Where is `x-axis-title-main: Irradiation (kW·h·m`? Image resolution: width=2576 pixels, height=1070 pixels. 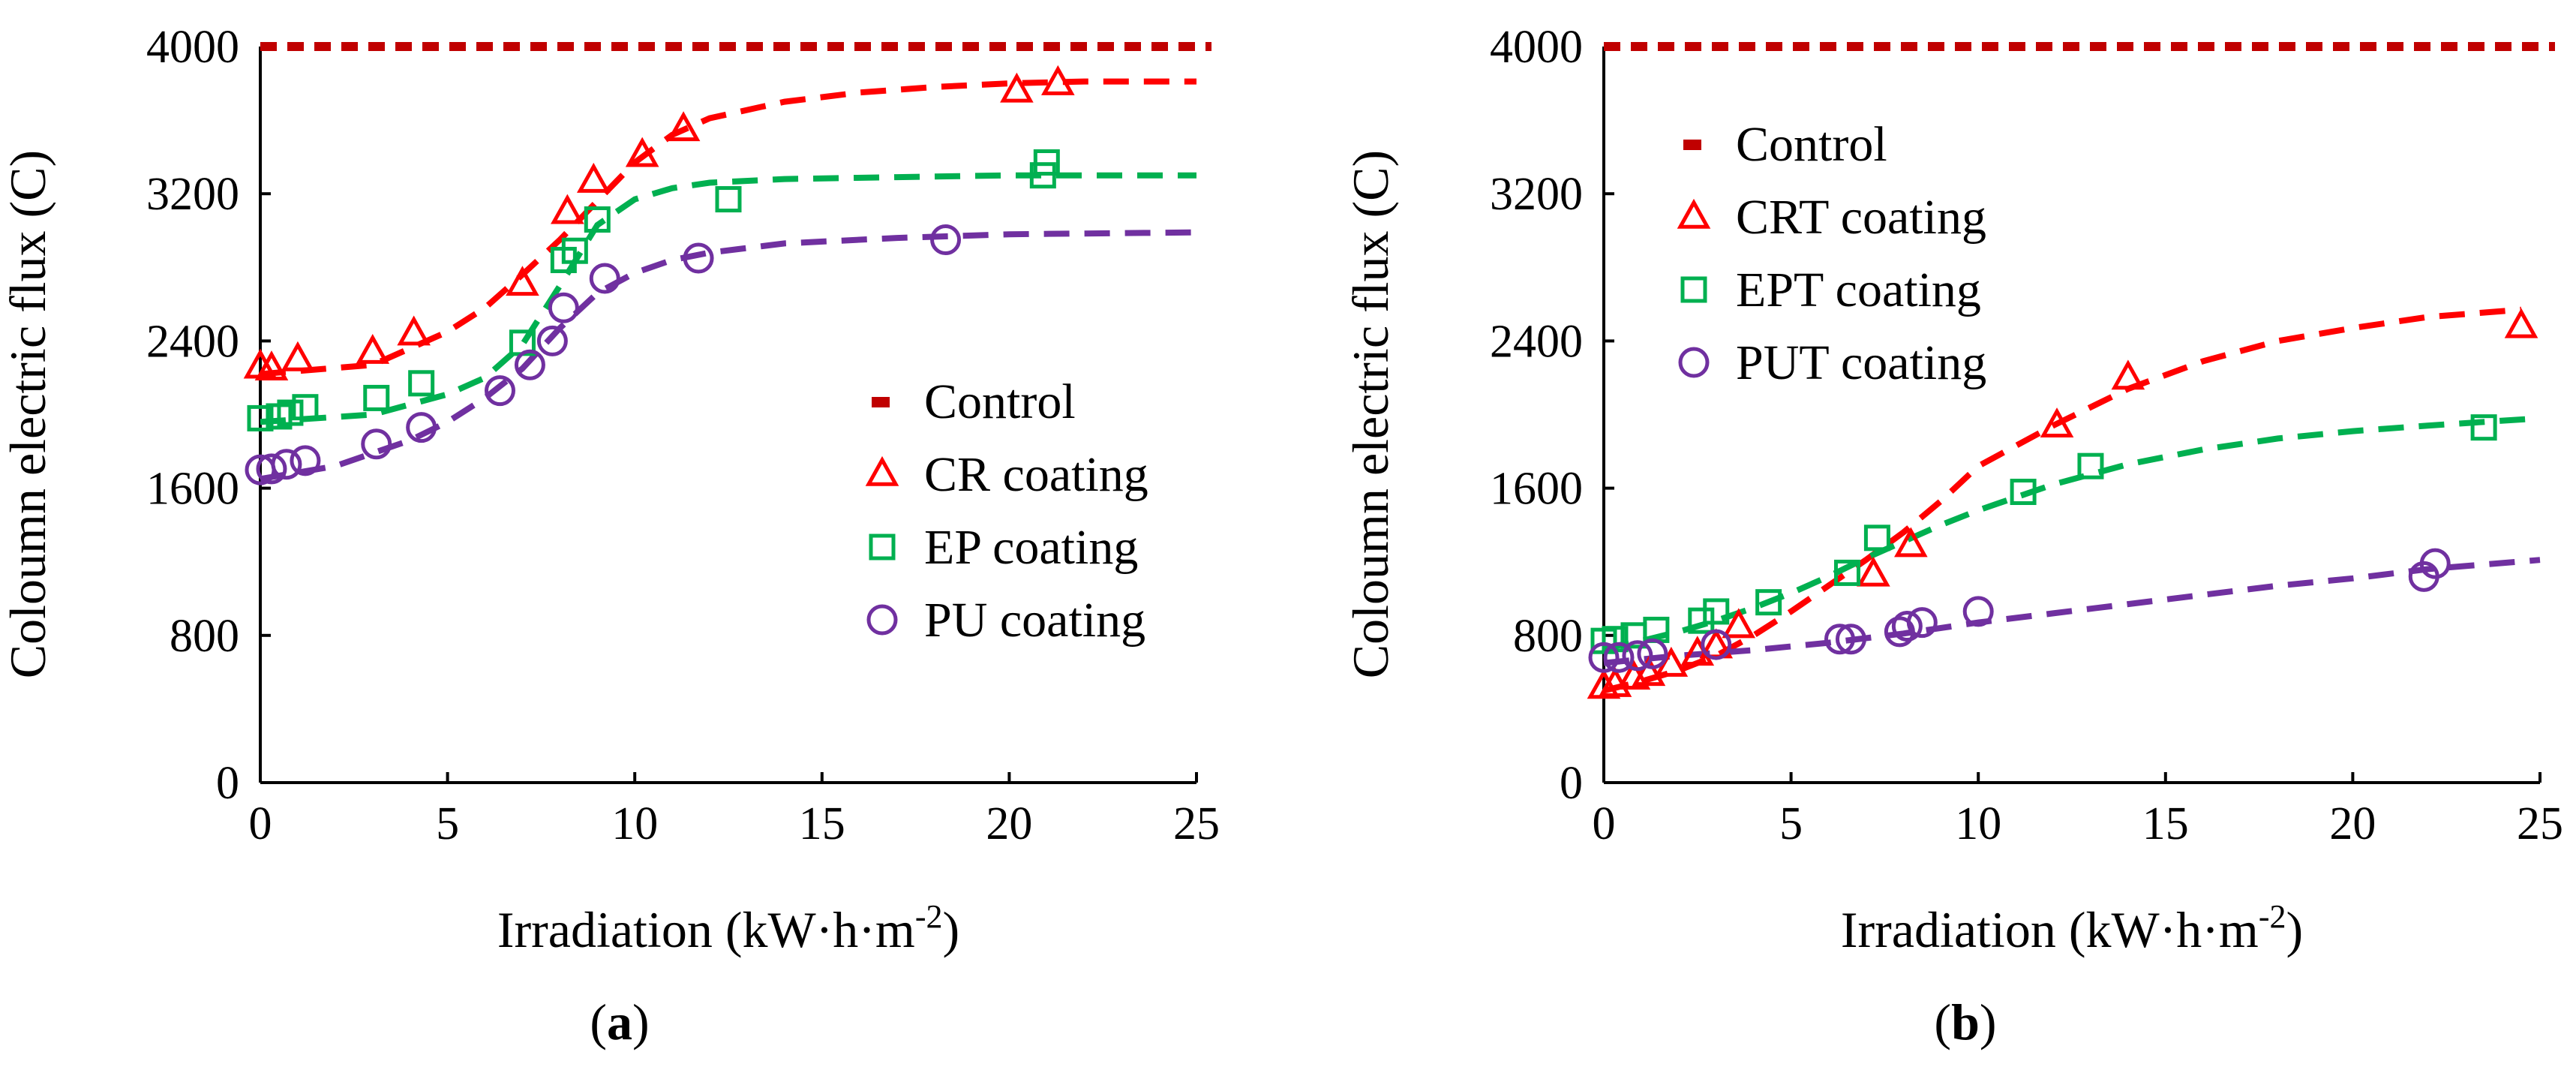
x-axis-title-main: Irradiation (kW·h·m is located at coordinates (706, 929).